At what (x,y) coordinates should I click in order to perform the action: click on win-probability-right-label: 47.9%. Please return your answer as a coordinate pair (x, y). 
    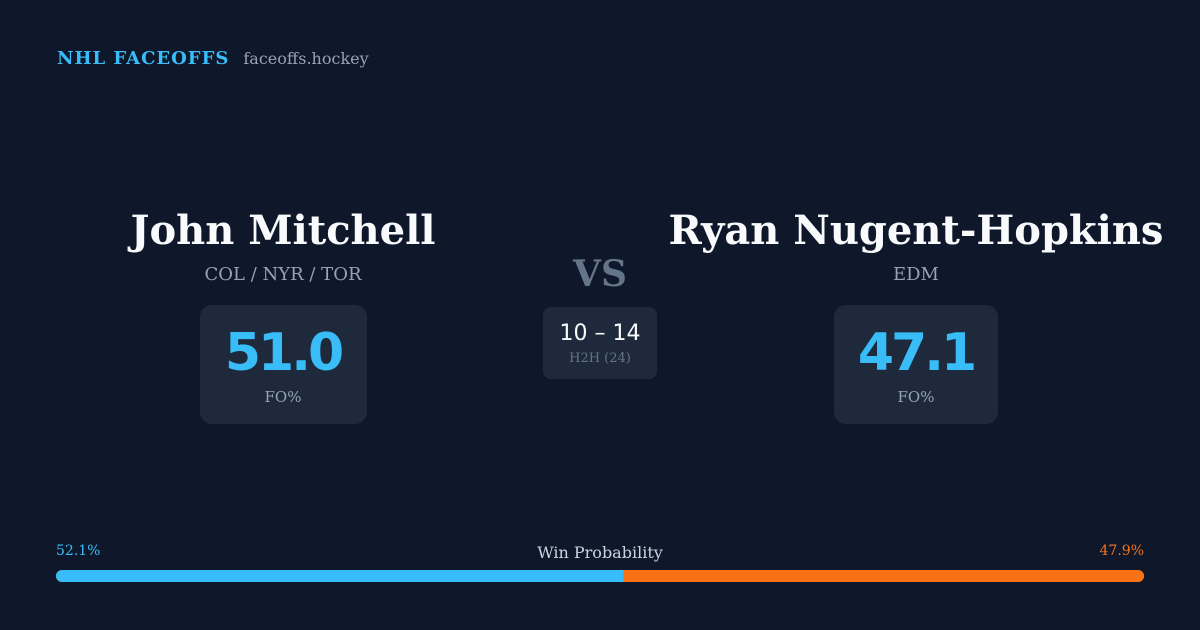
    Looking at the image, I should click on (1121, 551).